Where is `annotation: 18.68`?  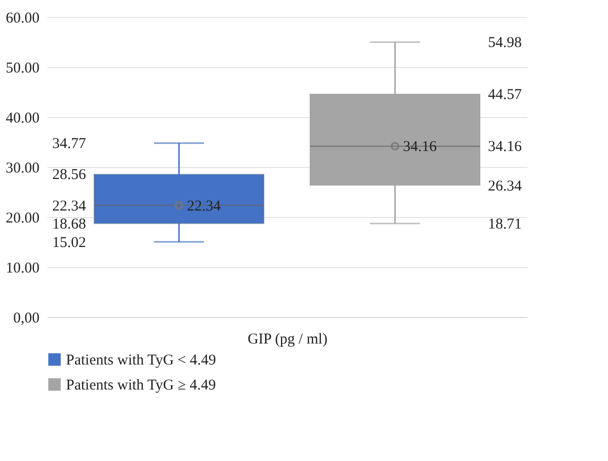
annotation: 18.68 is located at coordinates (69, 224).